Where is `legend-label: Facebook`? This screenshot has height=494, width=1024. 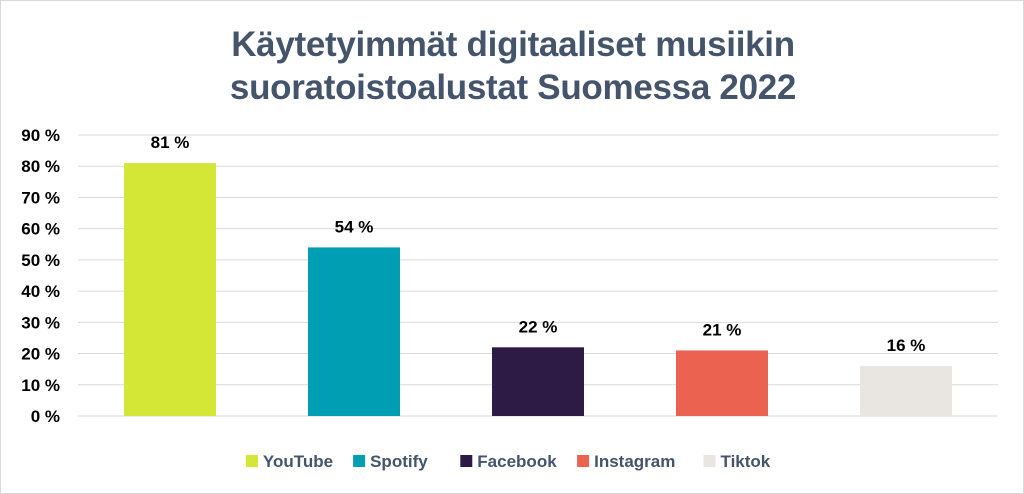 legend-label: Facebook is located at coordinates (517, 461).